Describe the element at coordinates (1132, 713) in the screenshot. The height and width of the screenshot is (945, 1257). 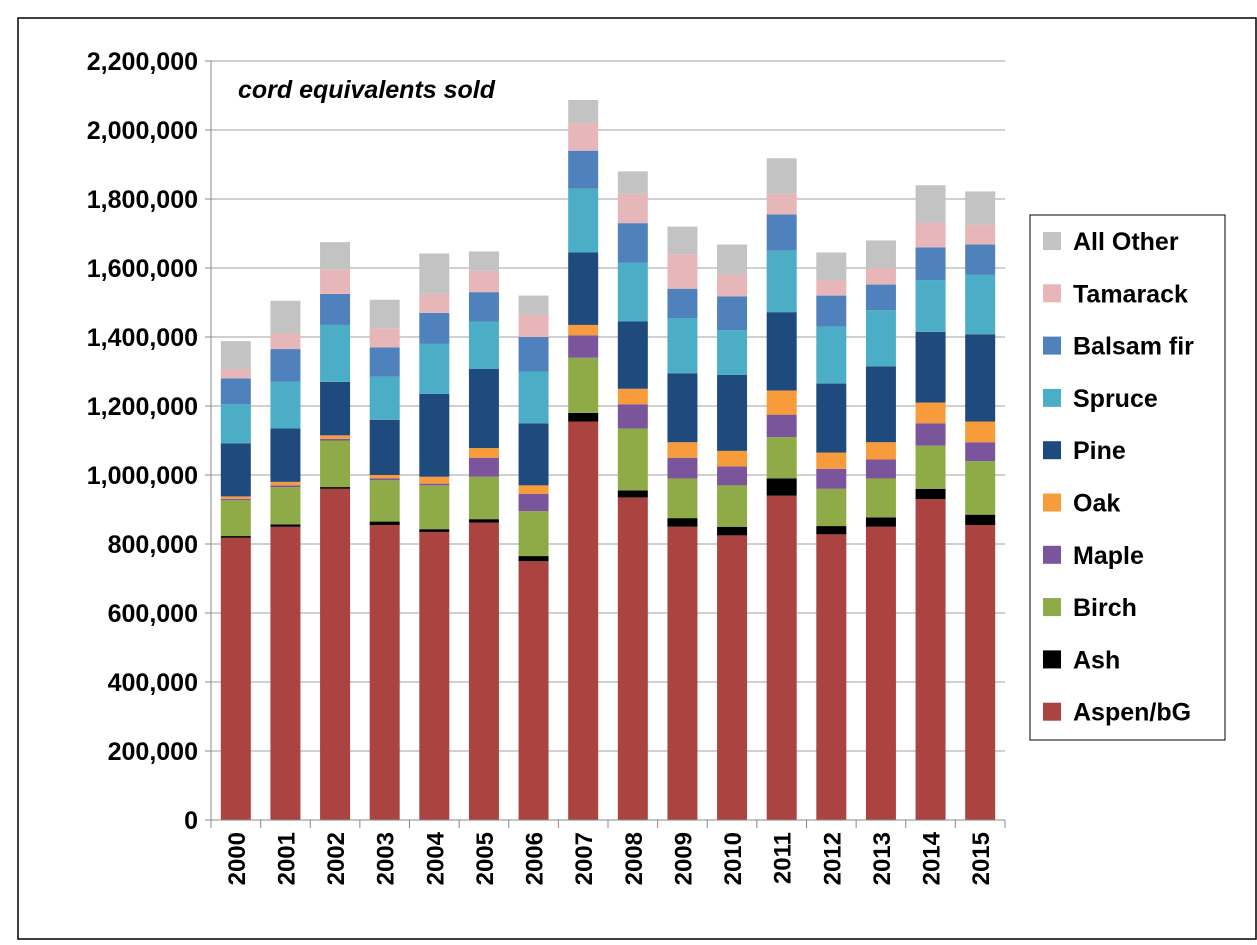
I see `legend-label: Aspen/bG` at that location.